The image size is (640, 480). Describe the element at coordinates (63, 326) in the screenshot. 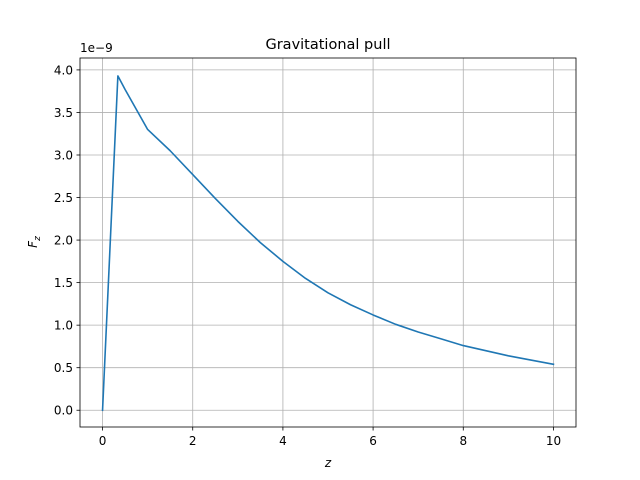

I see `y-tick-label: 1.0` at that location.